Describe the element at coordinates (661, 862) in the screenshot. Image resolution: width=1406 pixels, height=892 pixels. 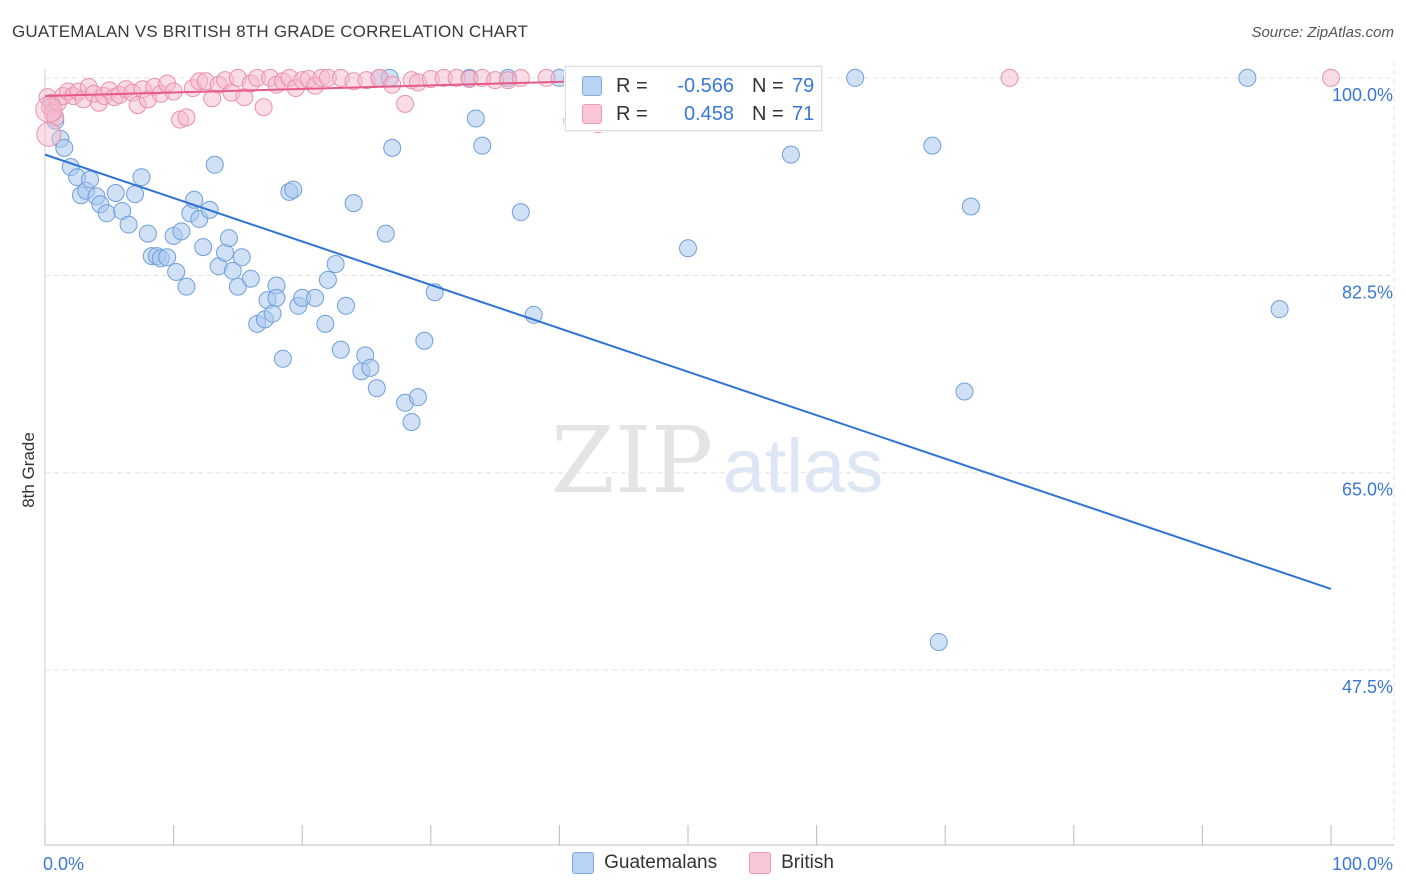
I see `legend-label-guatemalans: Guatemalans` at that location.